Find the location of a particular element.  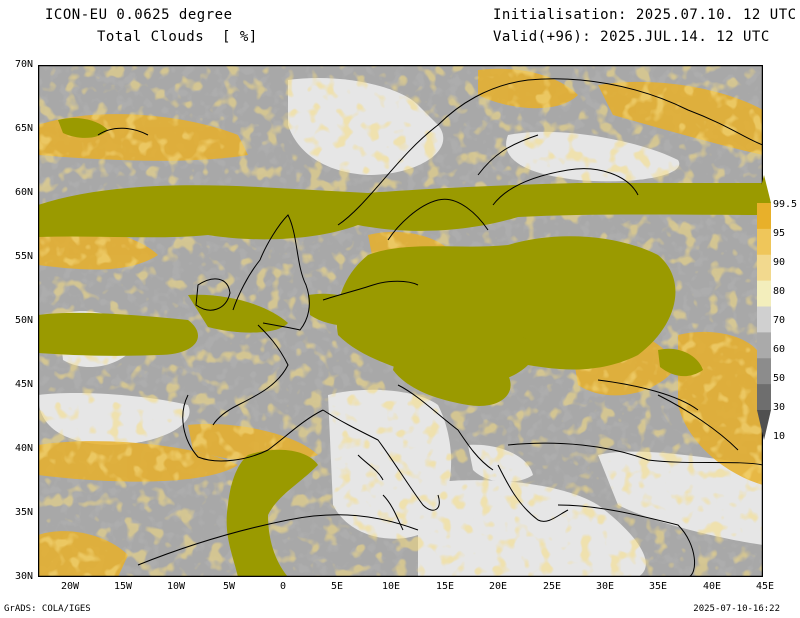

legend-arrow-top is located at coordinates (764, 189).